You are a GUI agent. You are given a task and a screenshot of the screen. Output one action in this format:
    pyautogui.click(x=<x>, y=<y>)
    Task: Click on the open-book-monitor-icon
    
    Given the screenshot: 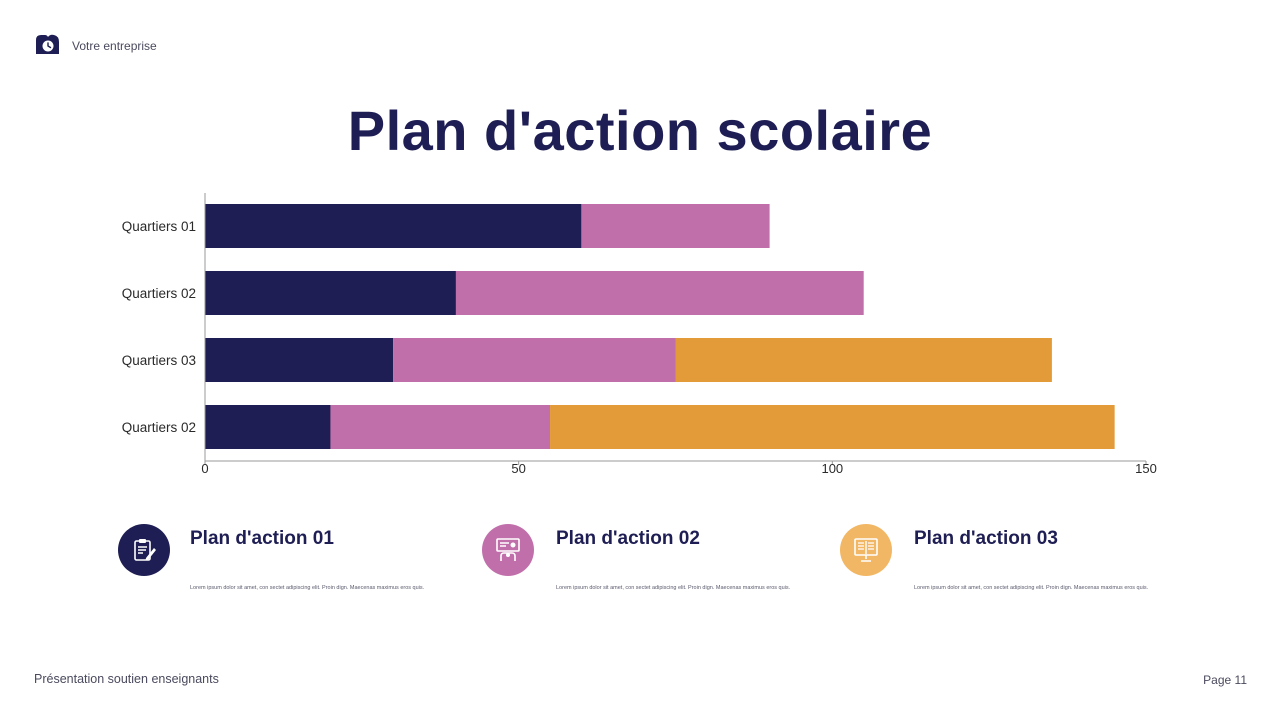 What is the action you would take?
    pyautogui.click(x=866, y=550)
    